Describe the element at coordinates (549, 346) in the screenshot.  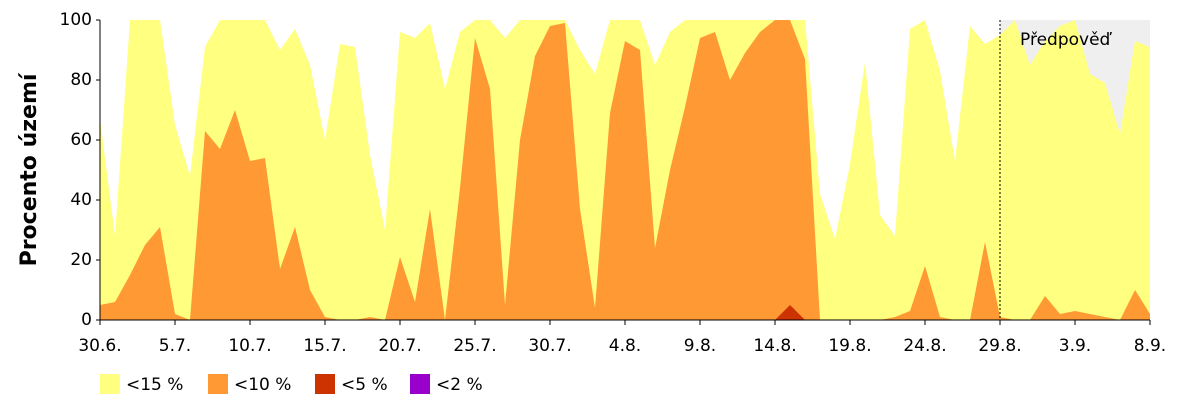
I see `x-tick-label: 30.7.` at that location.